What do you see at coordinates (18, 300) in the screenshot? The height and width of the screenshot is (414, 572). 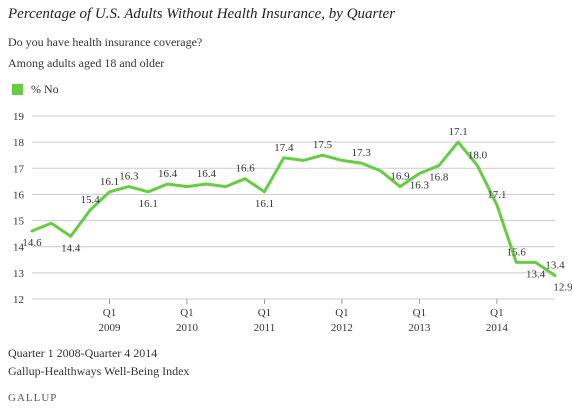 I see `y-tick-label: 12` at bounding box center [18, 300].